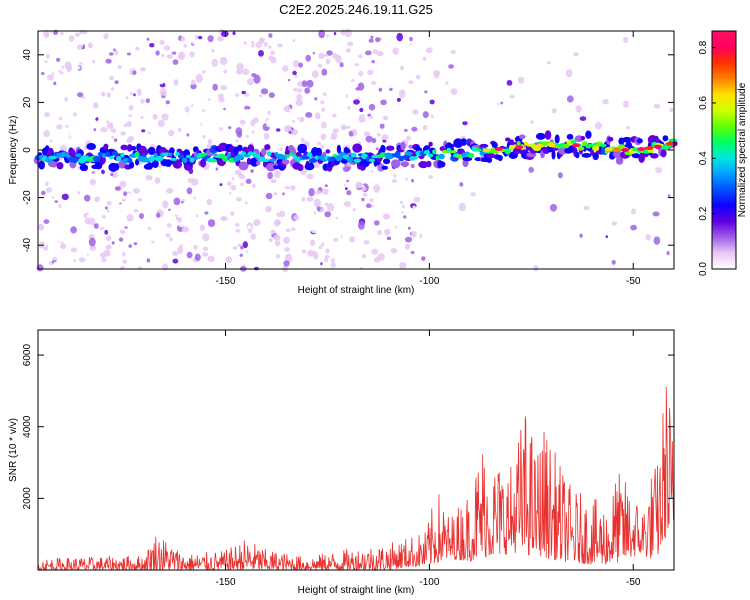 The width and height of the screenshot is (750, 600). I want to click on spectrogram-ytick-label: 20, so click(27, 102).